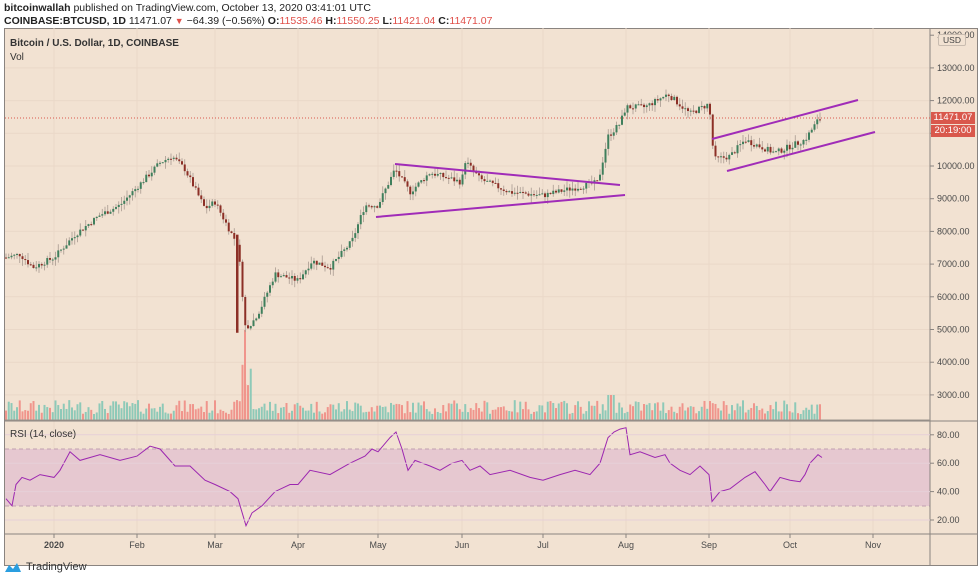 This screenshot has width=980, height=580. Describe the element at coordinates (626, 545) in the screenshot. I see `svg-text: Aug` at that location.